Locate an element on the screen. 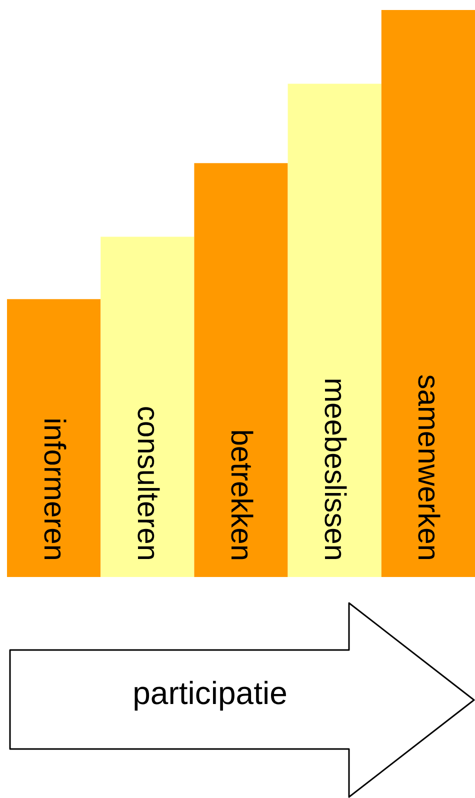 This screenshot has height=798, width=475. x-tick-label: samenwerken is located at coordinates (428, 467).